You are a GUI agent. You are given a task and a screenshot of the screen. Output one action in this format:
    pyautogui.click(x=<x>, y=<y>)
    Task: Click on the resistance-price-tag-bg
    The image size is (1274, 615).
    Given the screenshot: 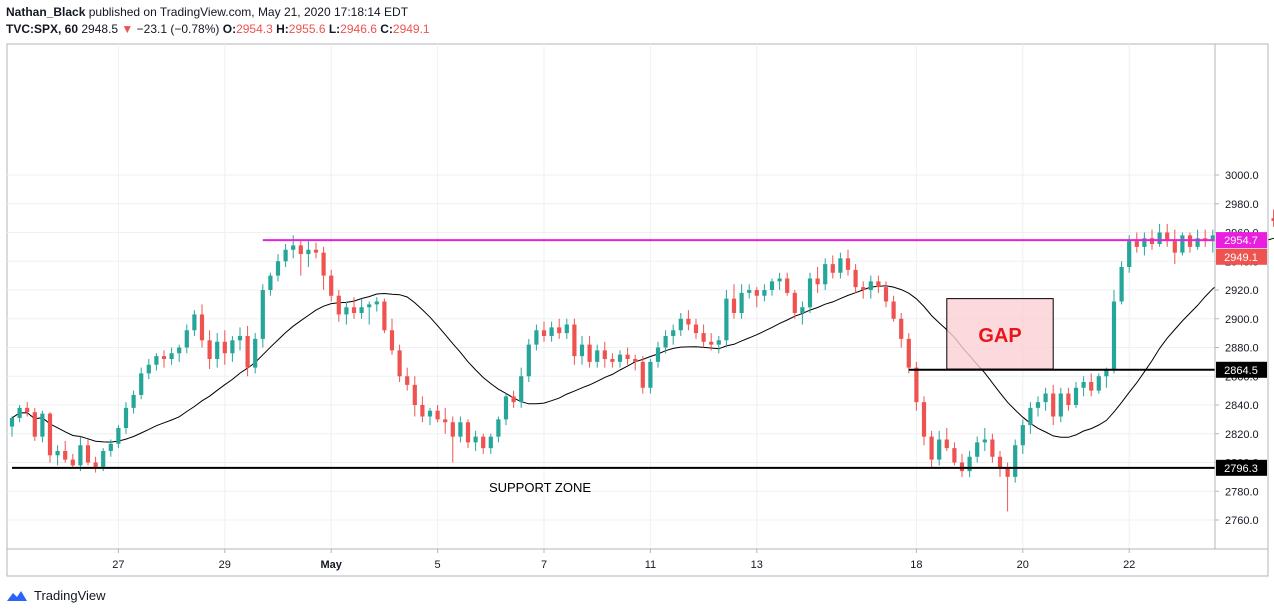 What is the action you would take?
    pyautogui.click(x=1241, y=240)
    